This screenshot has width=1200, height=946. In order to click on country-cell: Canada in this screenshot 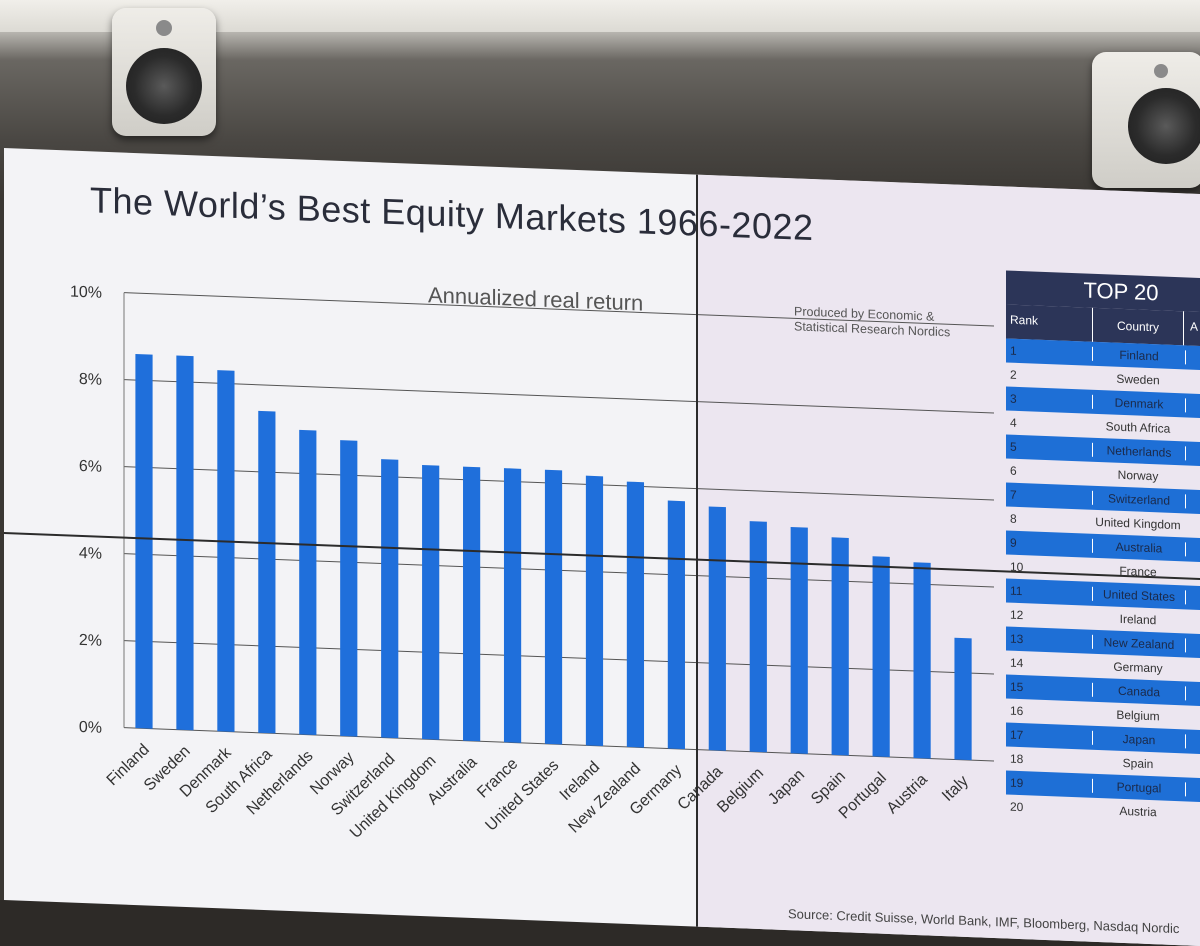, I will do `click(1139, 691)`.